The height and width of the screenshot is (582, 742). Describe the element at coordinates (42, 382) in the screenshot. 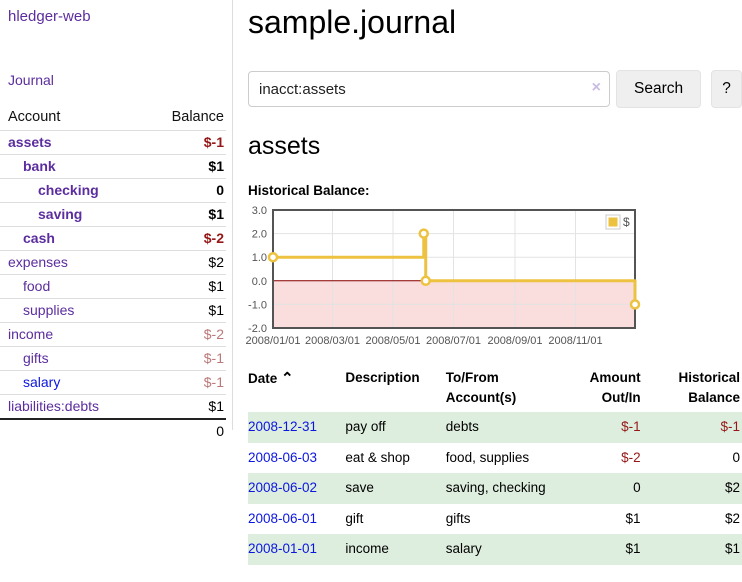

I see `account-link-salary: salary` at that location.